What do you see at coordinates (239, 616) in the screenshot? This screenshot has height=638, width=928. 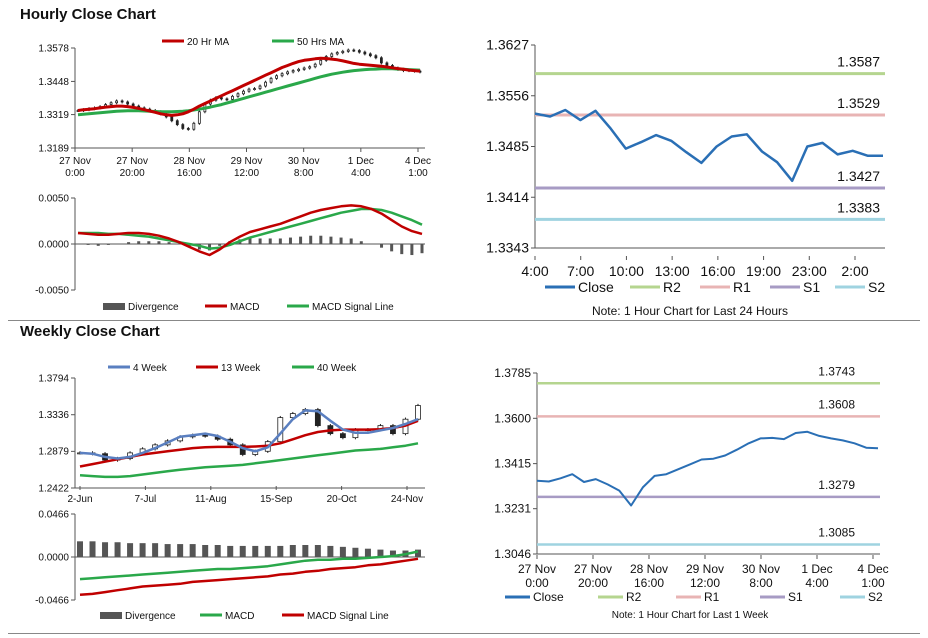 I see `weekly-legend-macd-label: MACD` at bounding box center [239, 616].